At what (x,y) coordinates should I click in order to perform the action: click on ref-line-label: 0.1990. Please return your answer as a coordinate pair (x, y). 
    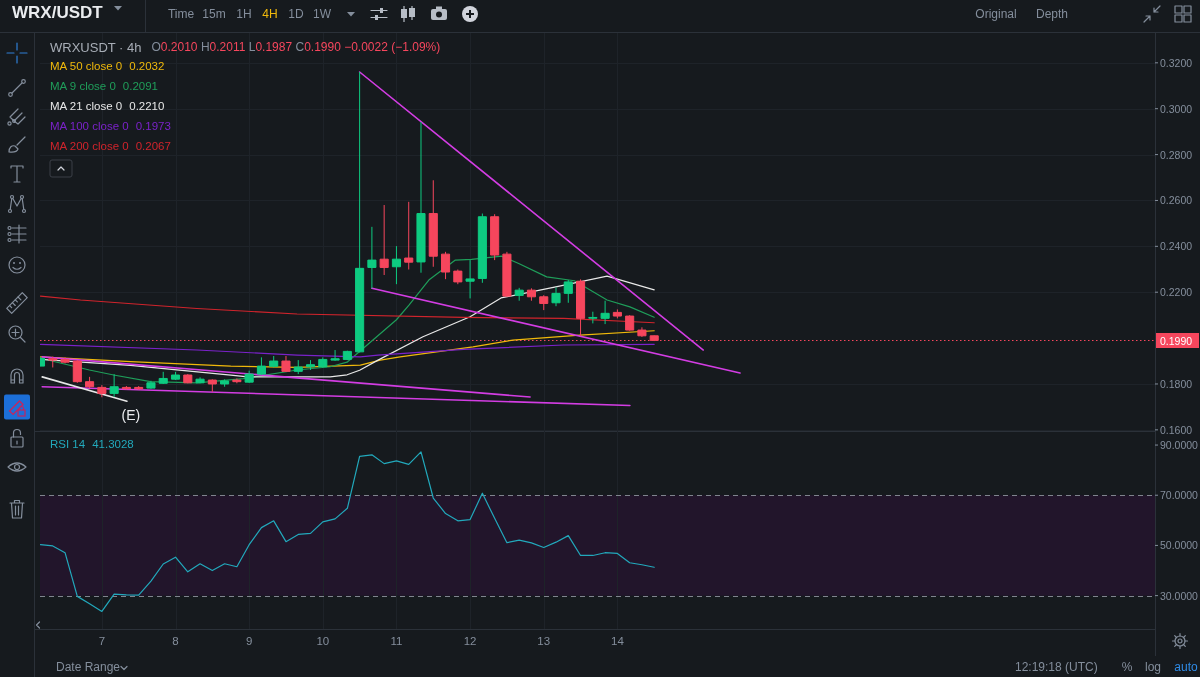
    Looking at the image, I should click on (1176, 340).